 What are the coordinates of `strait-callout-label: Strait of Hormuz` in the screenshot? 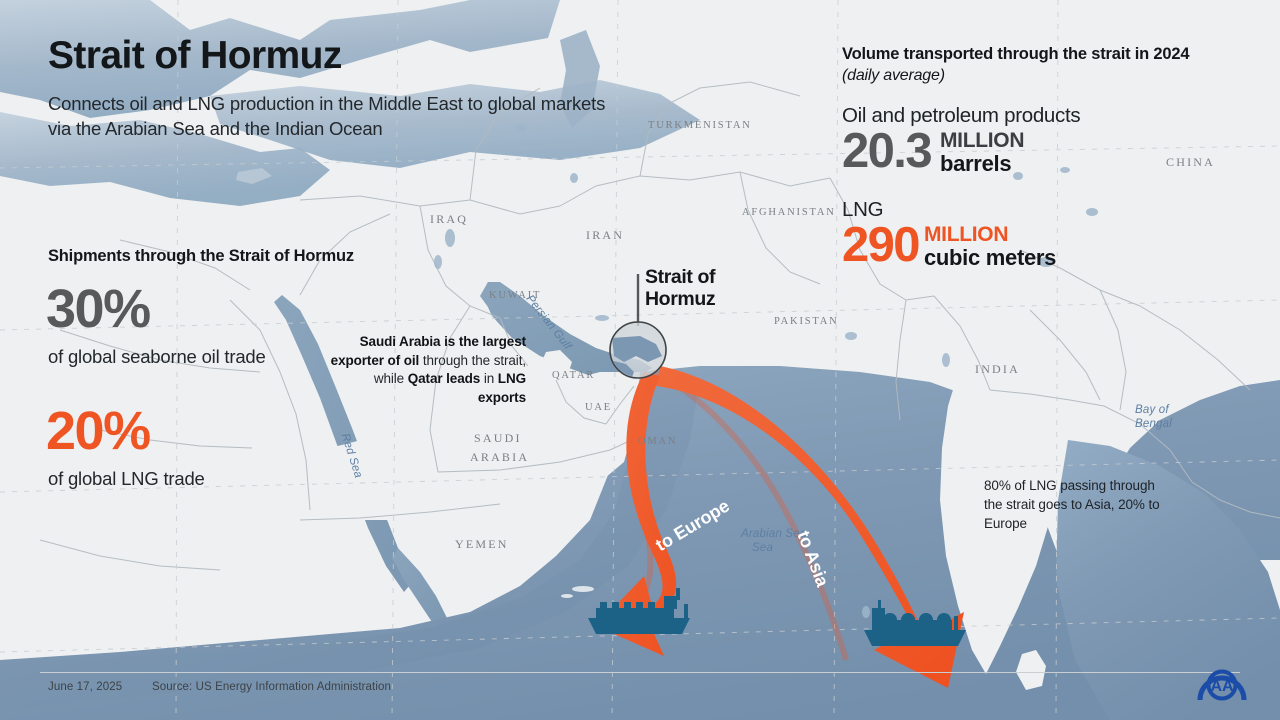 It's located at (680, 288).